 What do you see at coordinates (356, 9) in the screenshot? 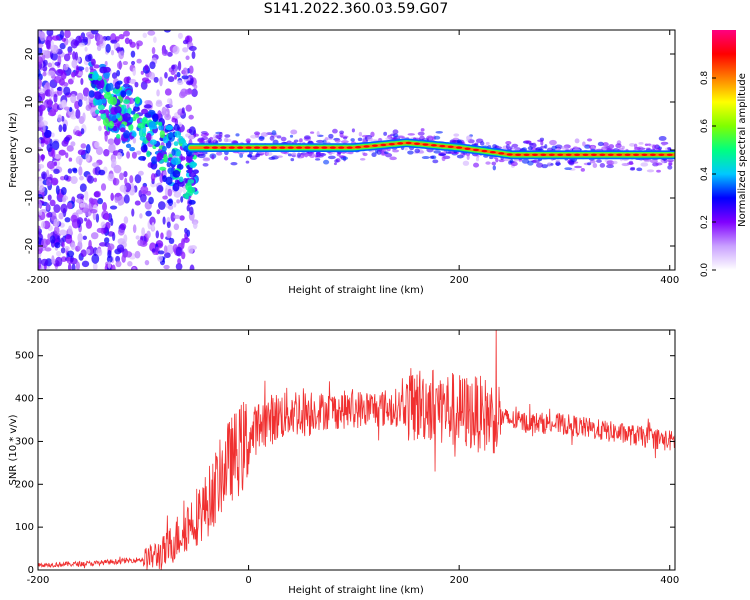
I see `figure-title: S141.2022.360.03.59.G07` at bounding box center [356, 9].